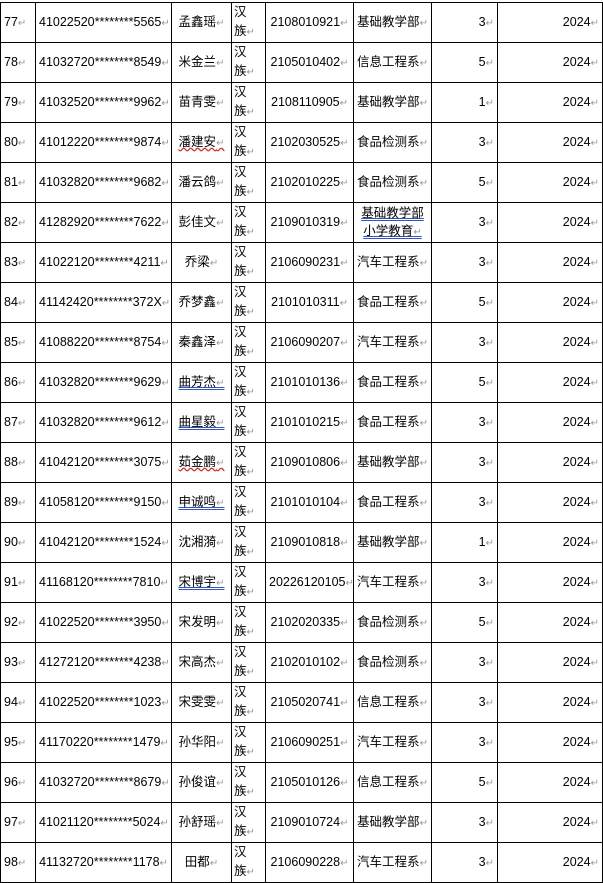 The image size is (603, 883). I want to click on student-name: 沈湘漪, so click(202, 542).